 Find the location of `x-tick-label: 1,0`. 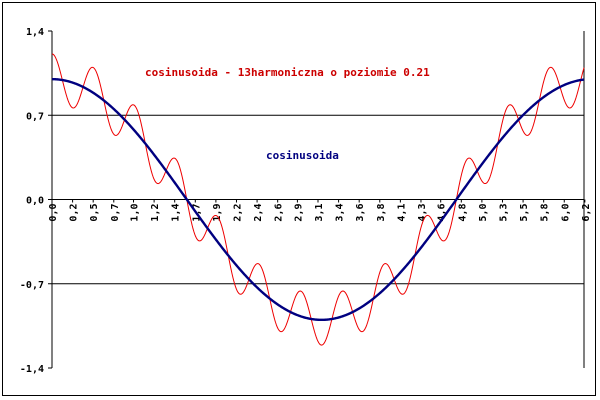

x-tick-label: 1,0 is located at coordinates (135, 213).